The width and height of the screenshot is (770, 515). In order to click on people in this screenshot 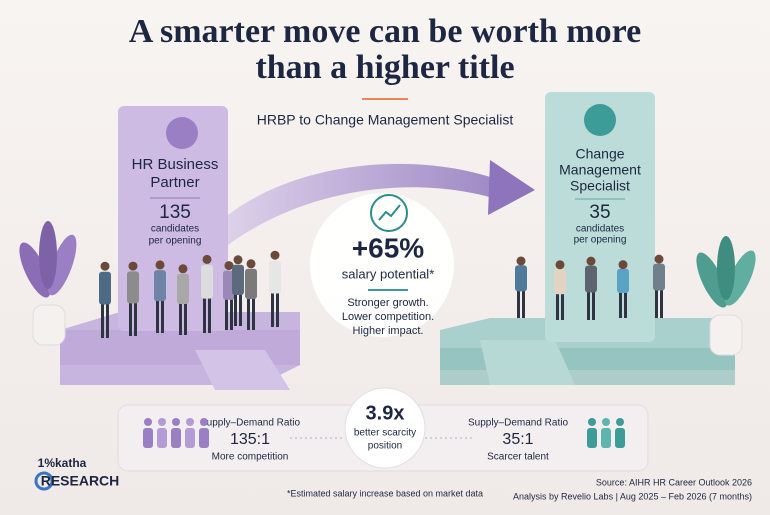, I will do `click(382, 294)`.